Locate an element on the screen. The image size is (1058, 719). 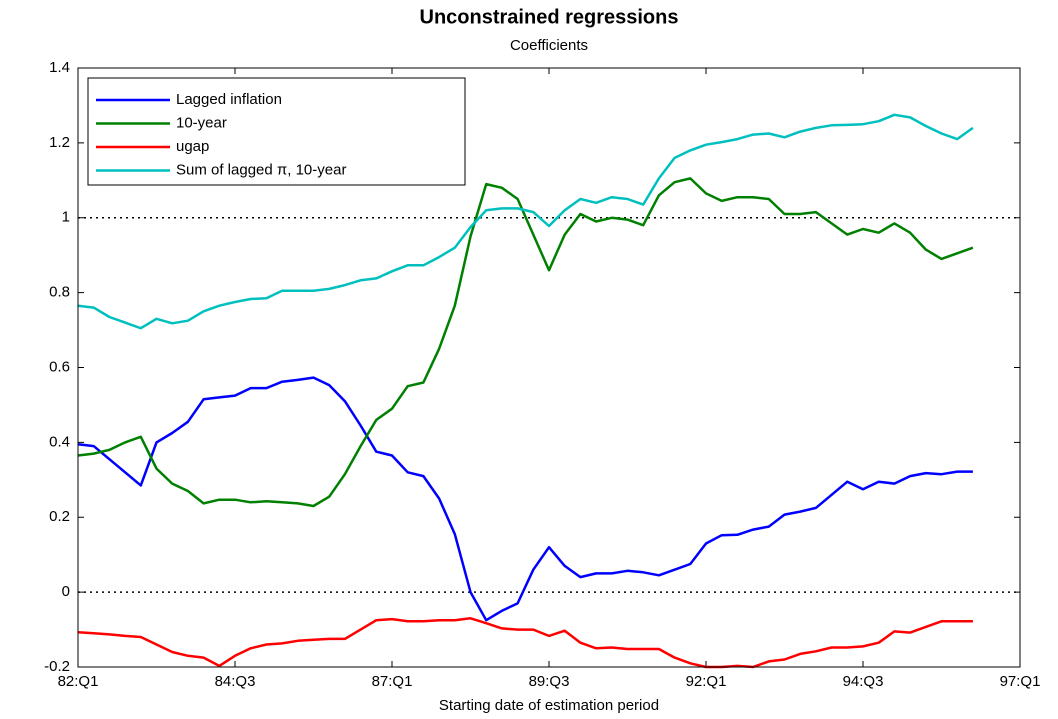
chart-title: Unconstrained regressions is located at coordinates (549, 17).